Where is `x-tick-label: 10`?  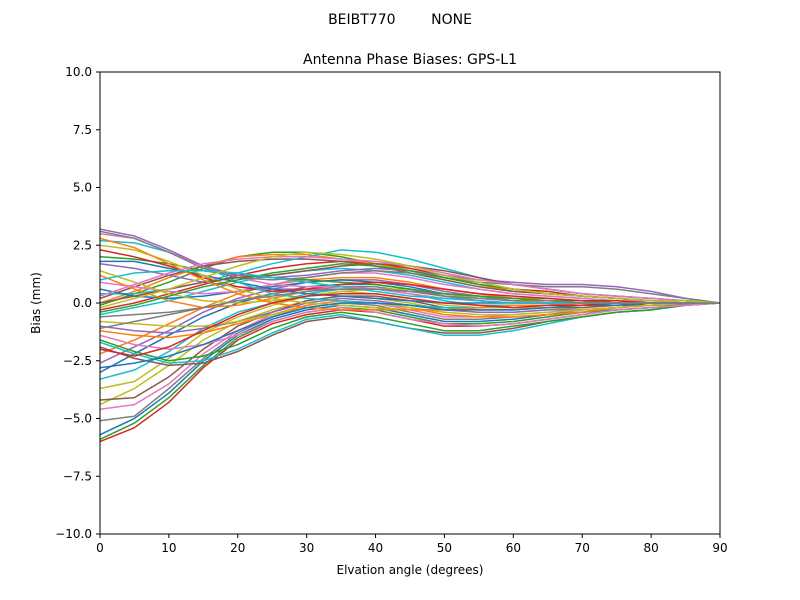
x-tick-label: 10 is located at coordinates (168, 548).